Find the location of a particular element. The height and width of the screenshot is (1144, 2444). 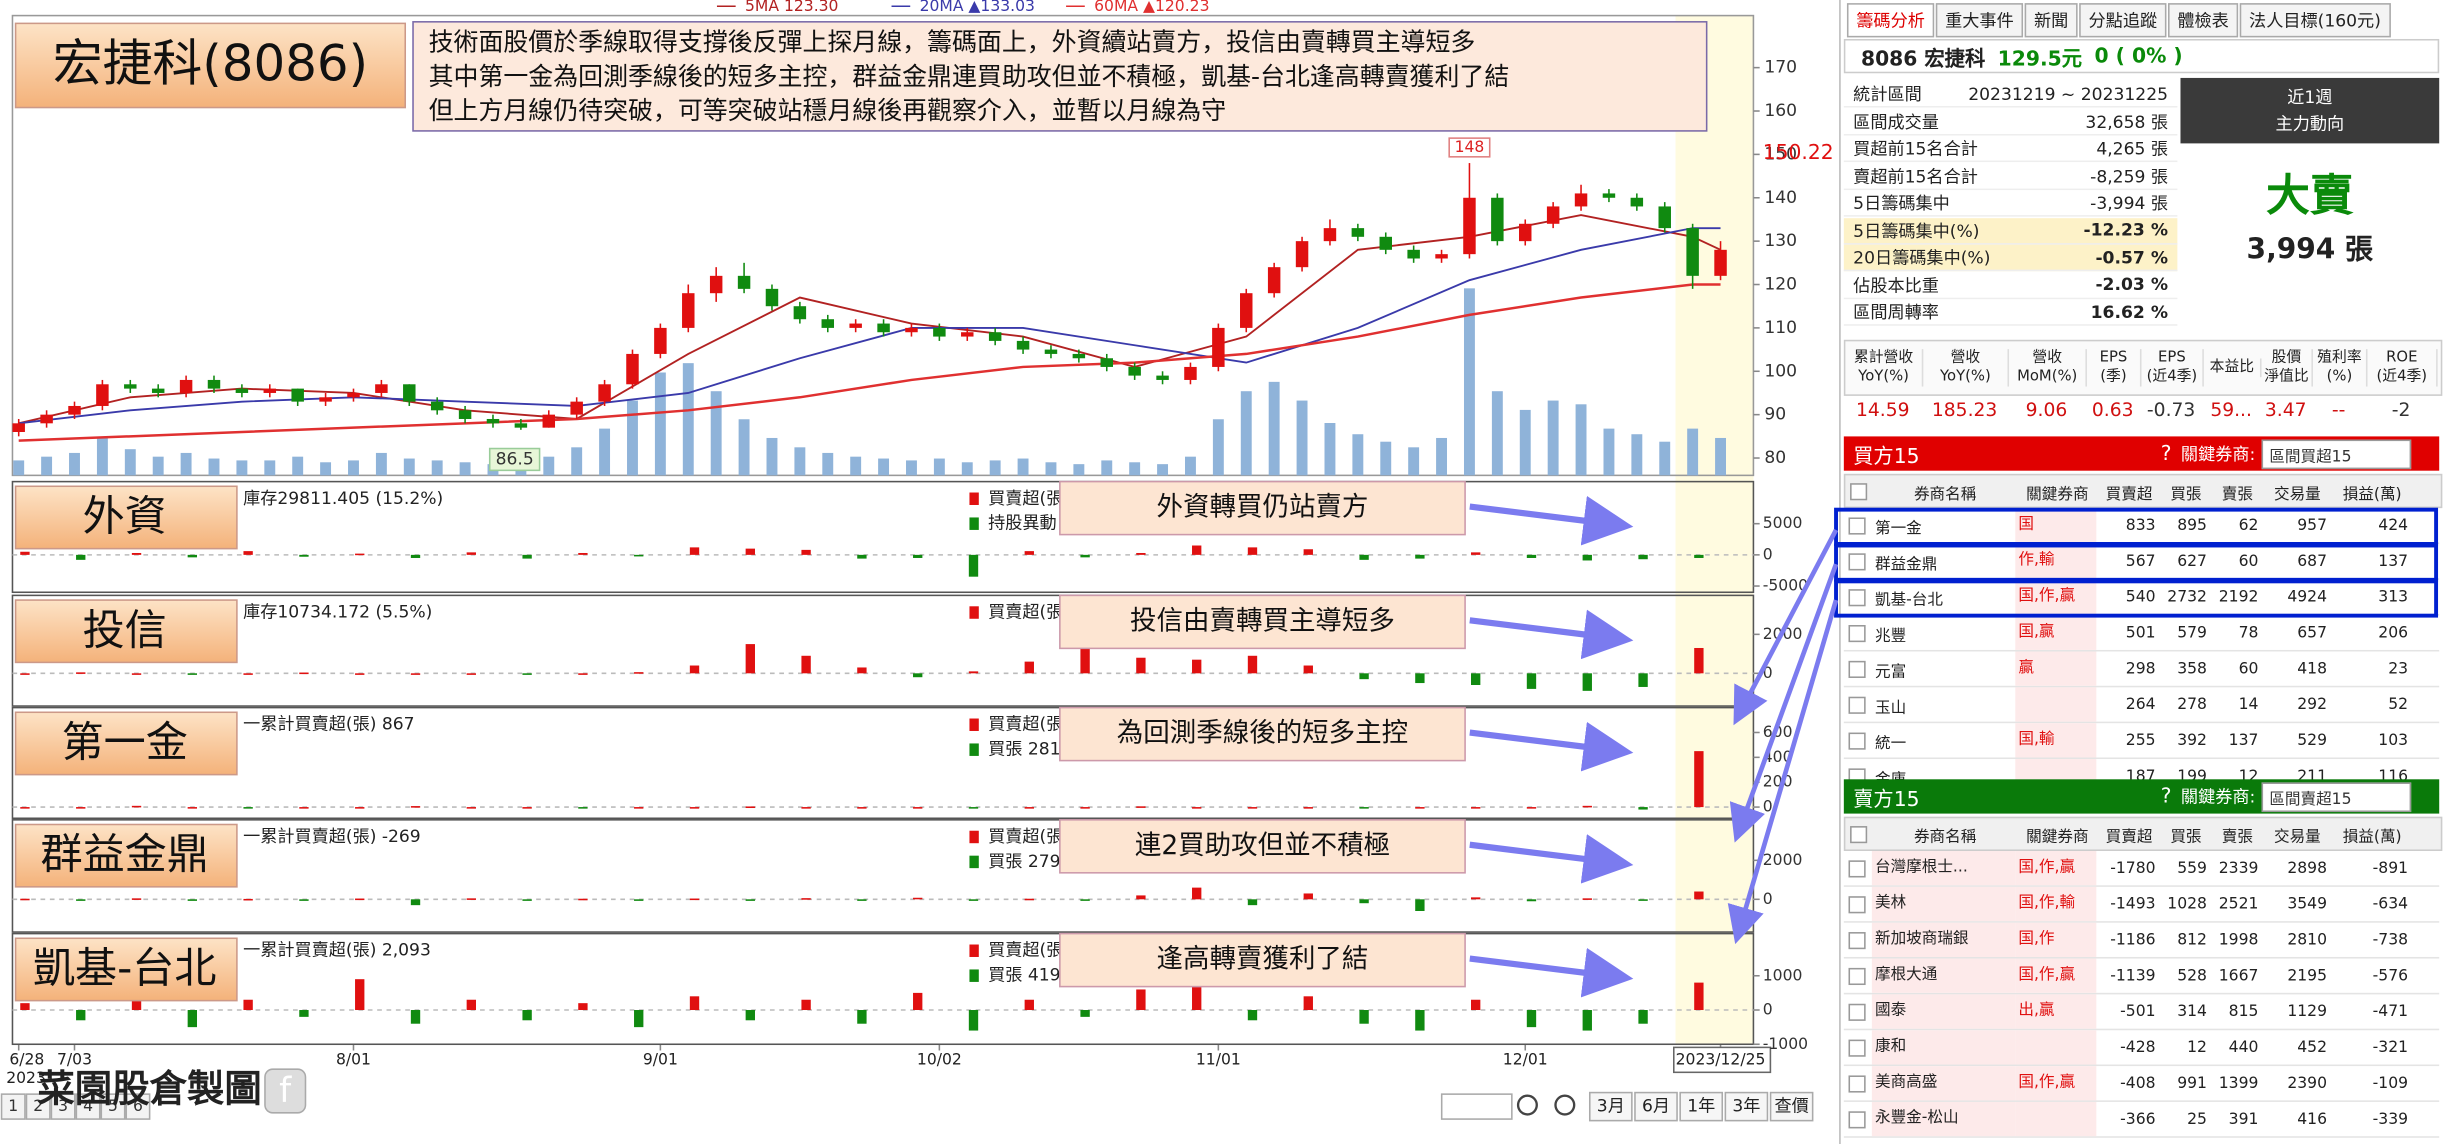

fund-header-line: 本益比 is located at coordinates (2232, 367).